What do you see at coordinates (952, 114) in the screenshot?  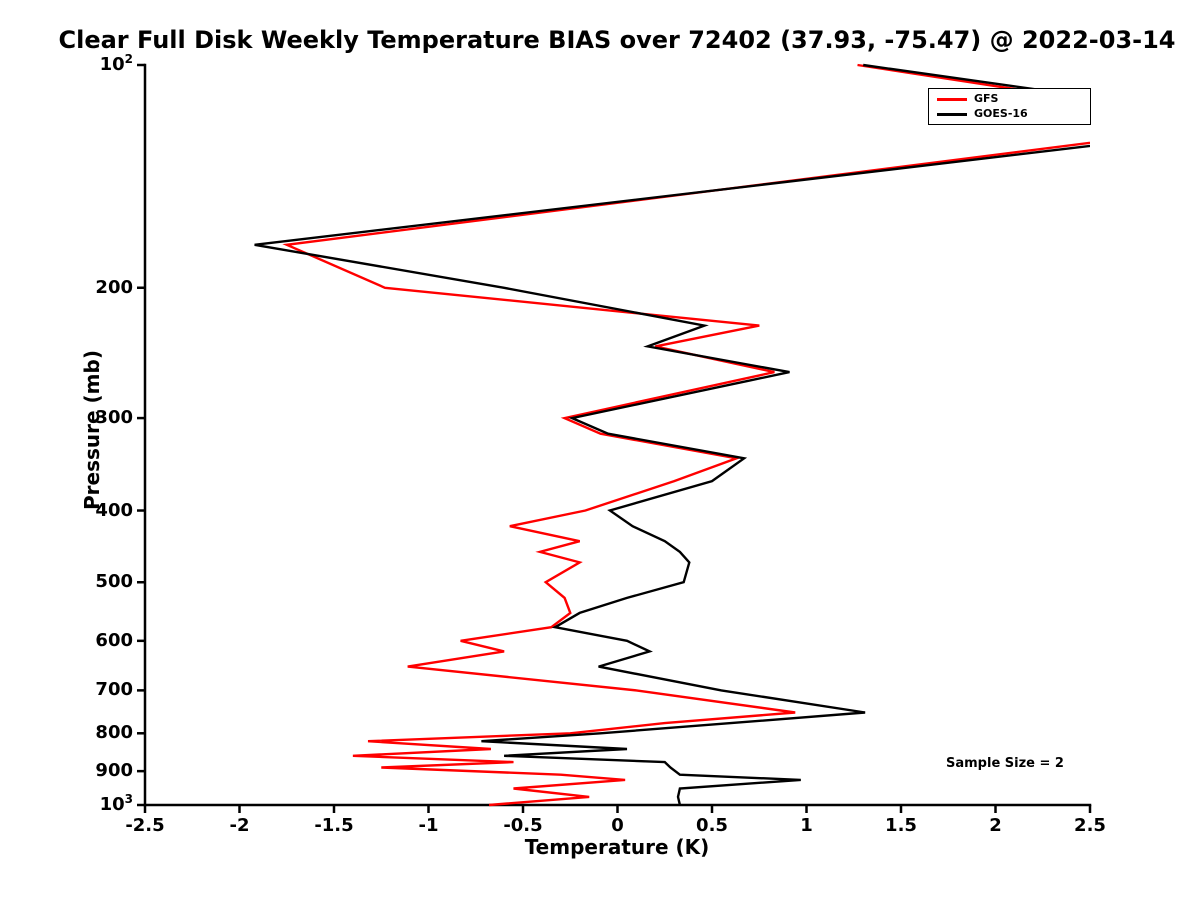 I see `goes-16-line-sample` at bounding box center [952, 114].